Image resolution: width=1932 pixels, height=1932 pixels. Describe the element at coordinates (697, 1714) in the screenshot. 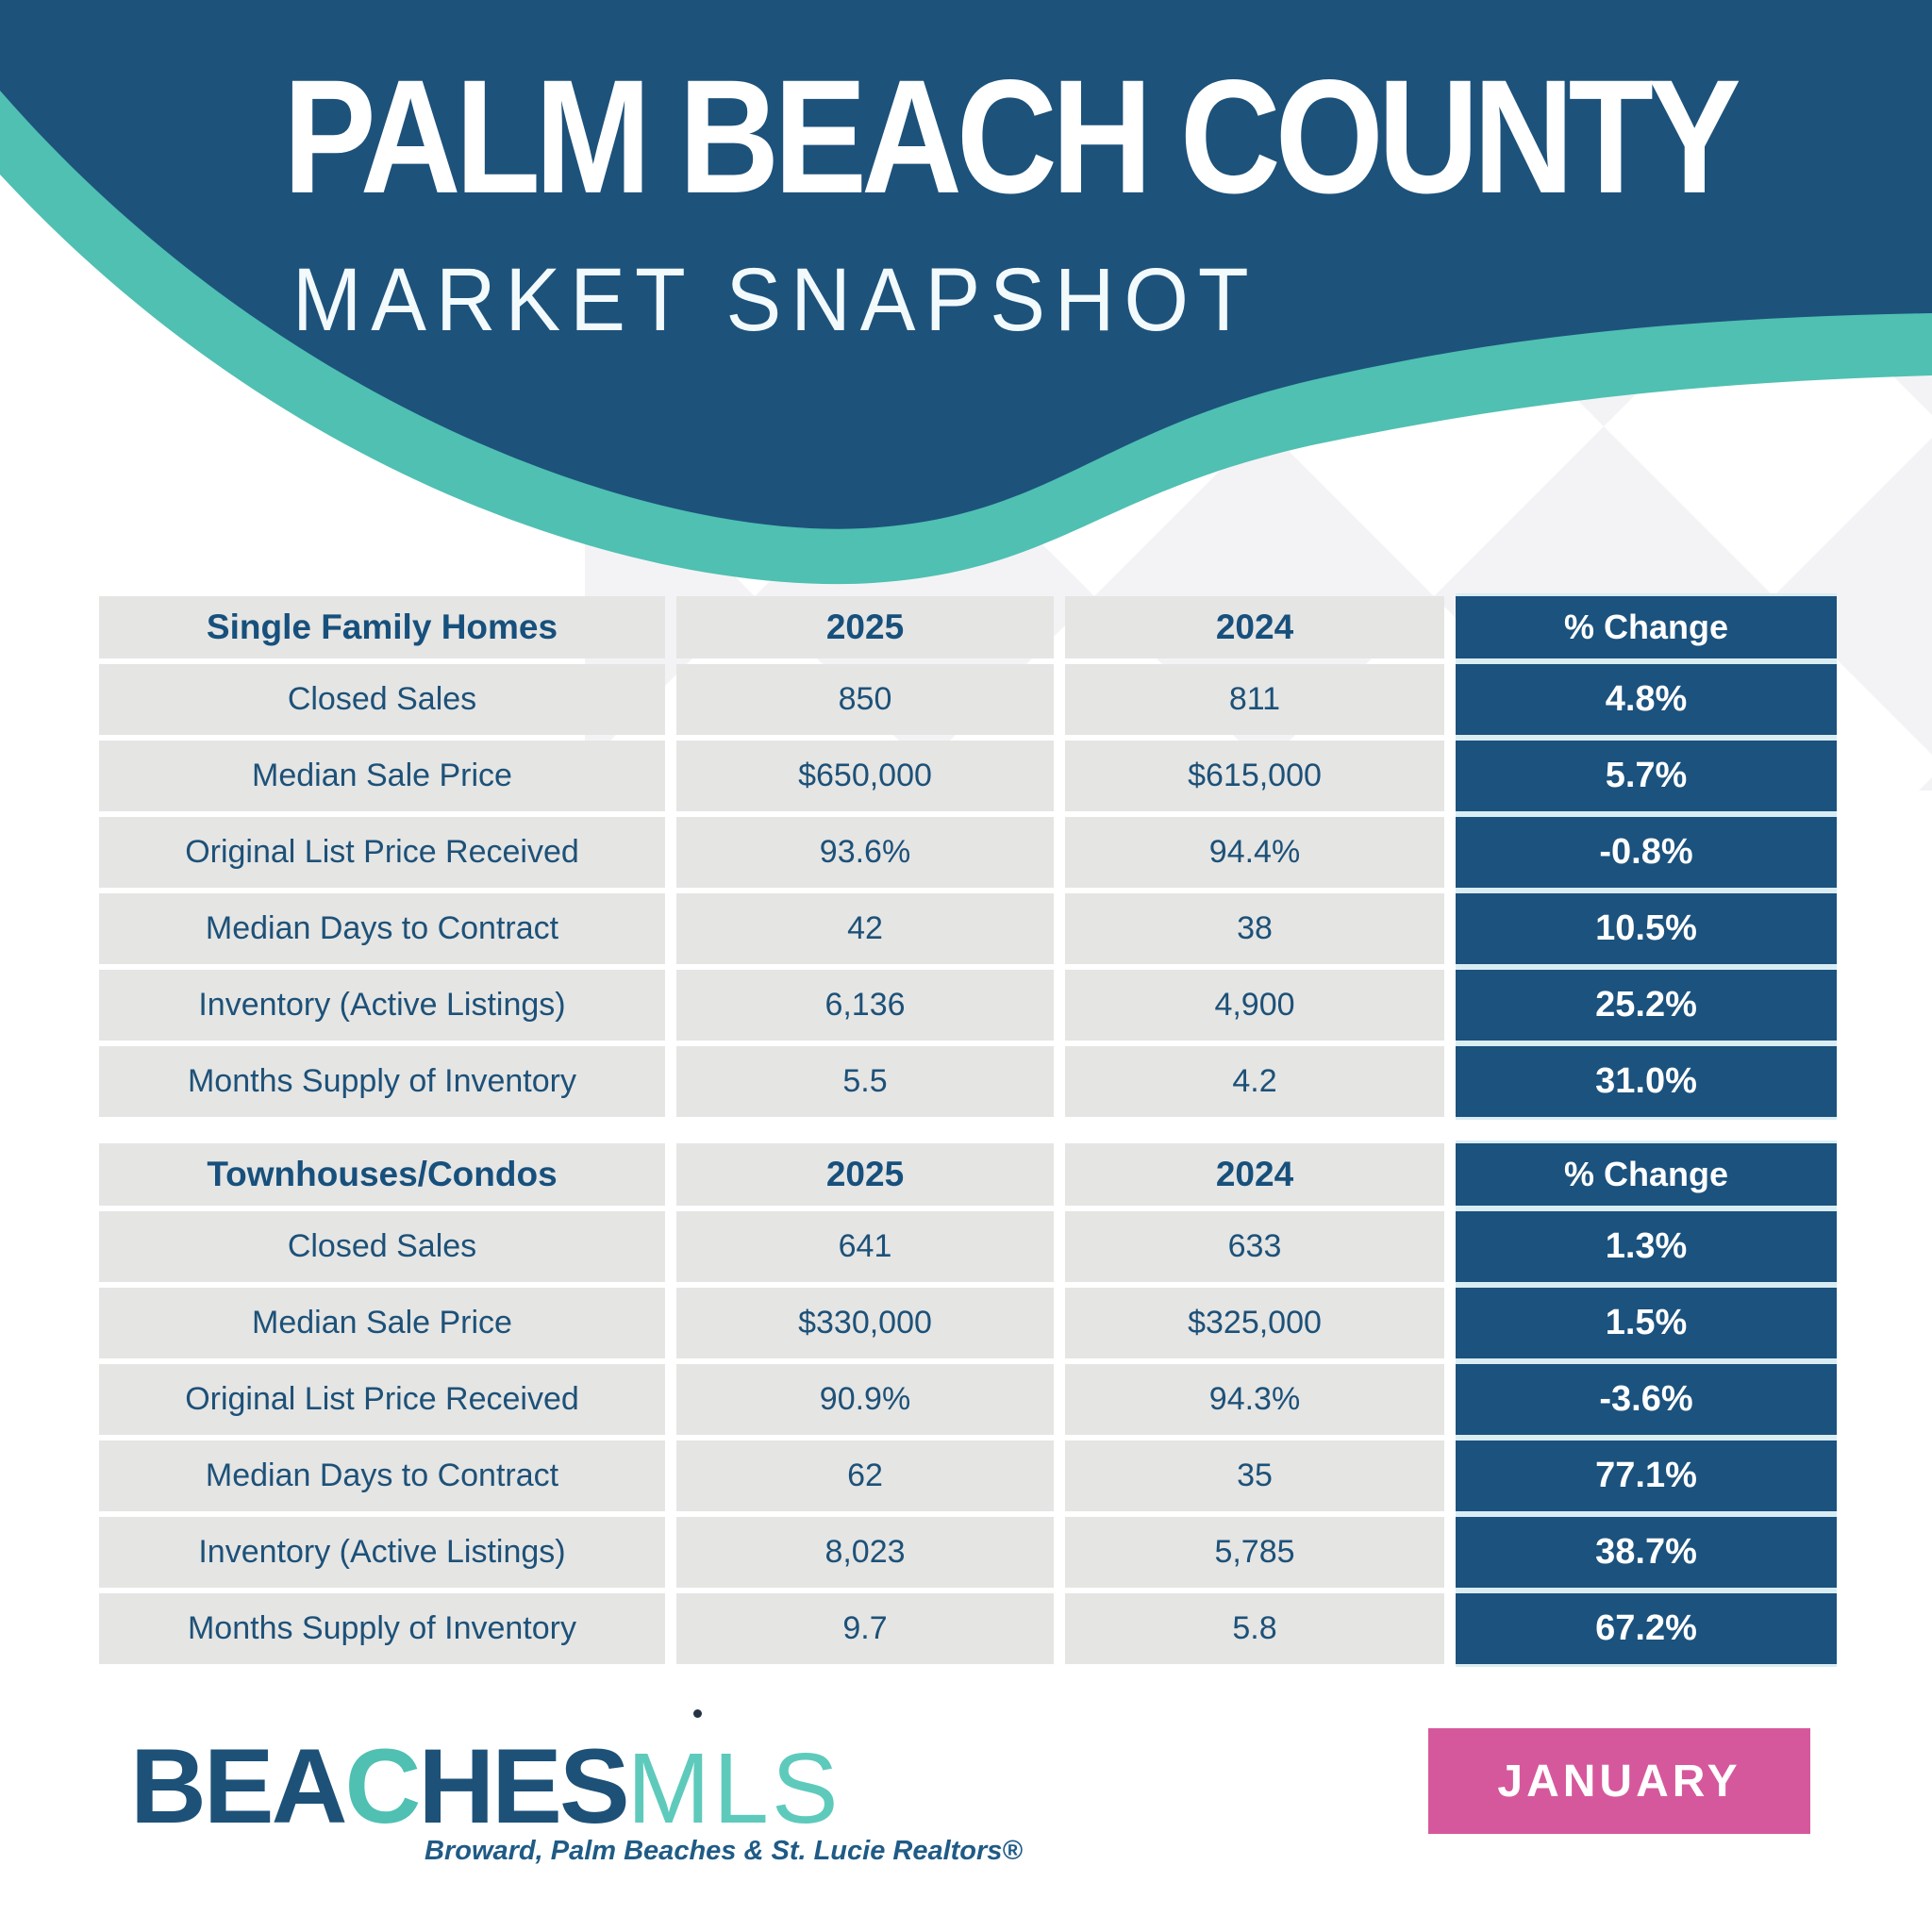

I see `logo-accent-dot` at that location.